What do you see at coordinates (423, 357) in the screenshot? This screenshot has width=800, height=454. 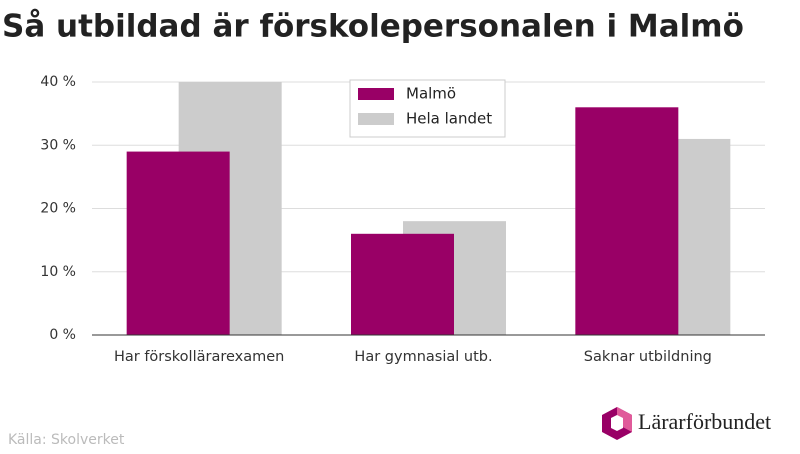 I see `x-tick-label: Har gymnasial utb.` at bounding box center [423, 357].